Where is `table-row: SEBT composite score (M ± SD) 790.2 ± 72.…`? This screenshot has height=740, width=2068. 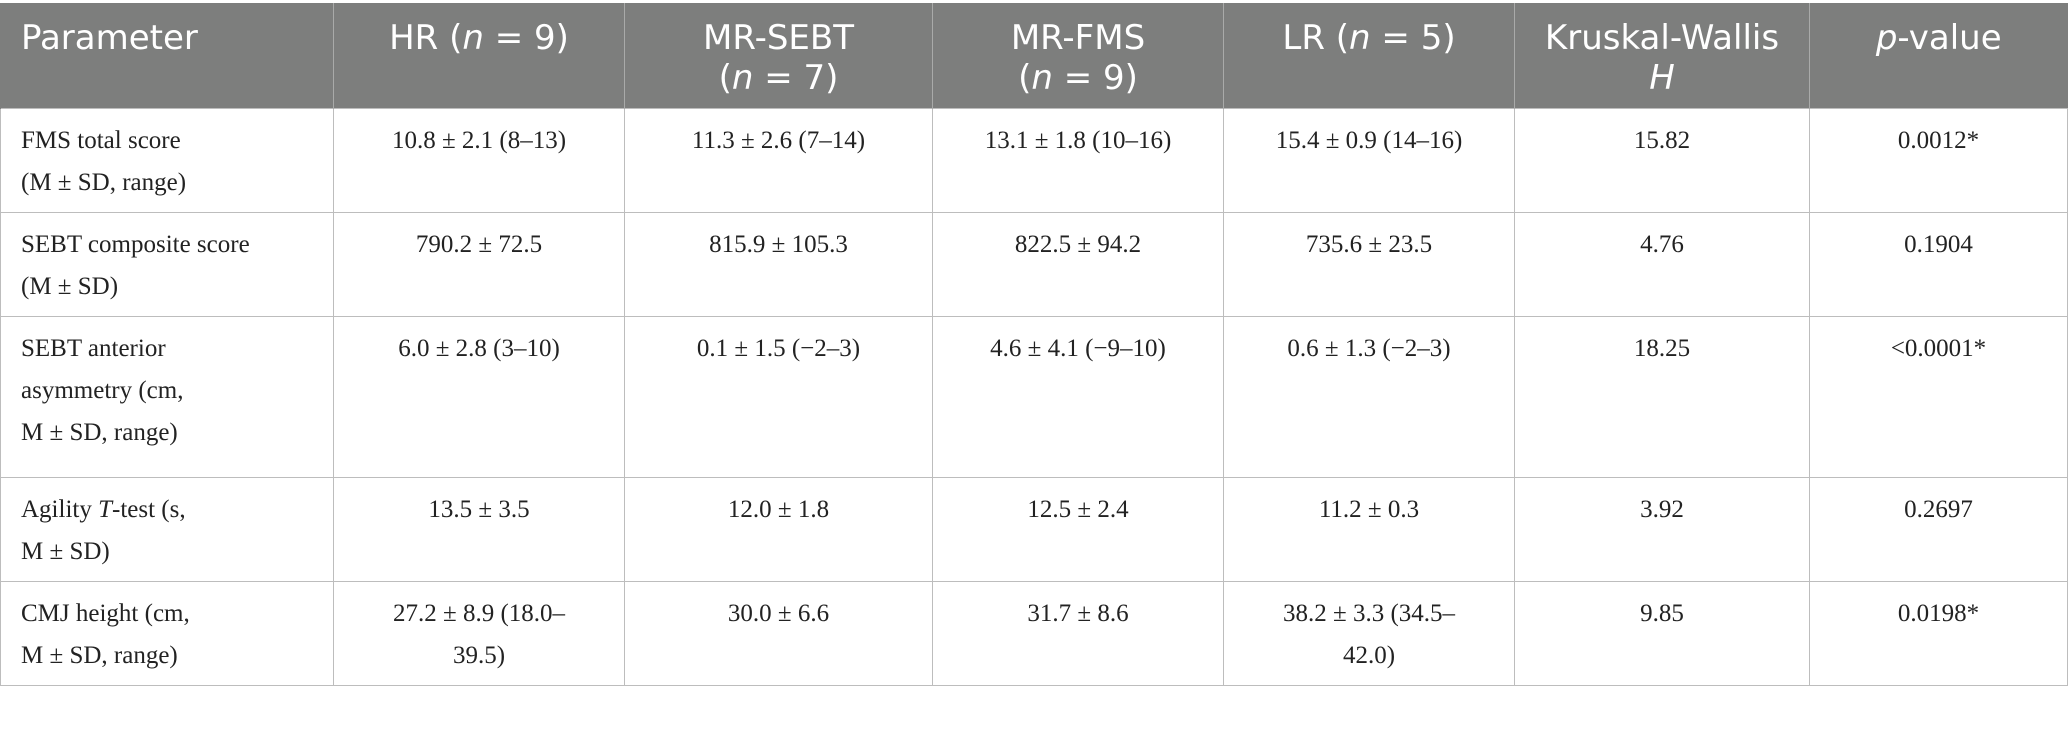 table-row: SEBT composite score (M ± SD) 790.2 ± 72.… is located at coordinates (1034, 264).